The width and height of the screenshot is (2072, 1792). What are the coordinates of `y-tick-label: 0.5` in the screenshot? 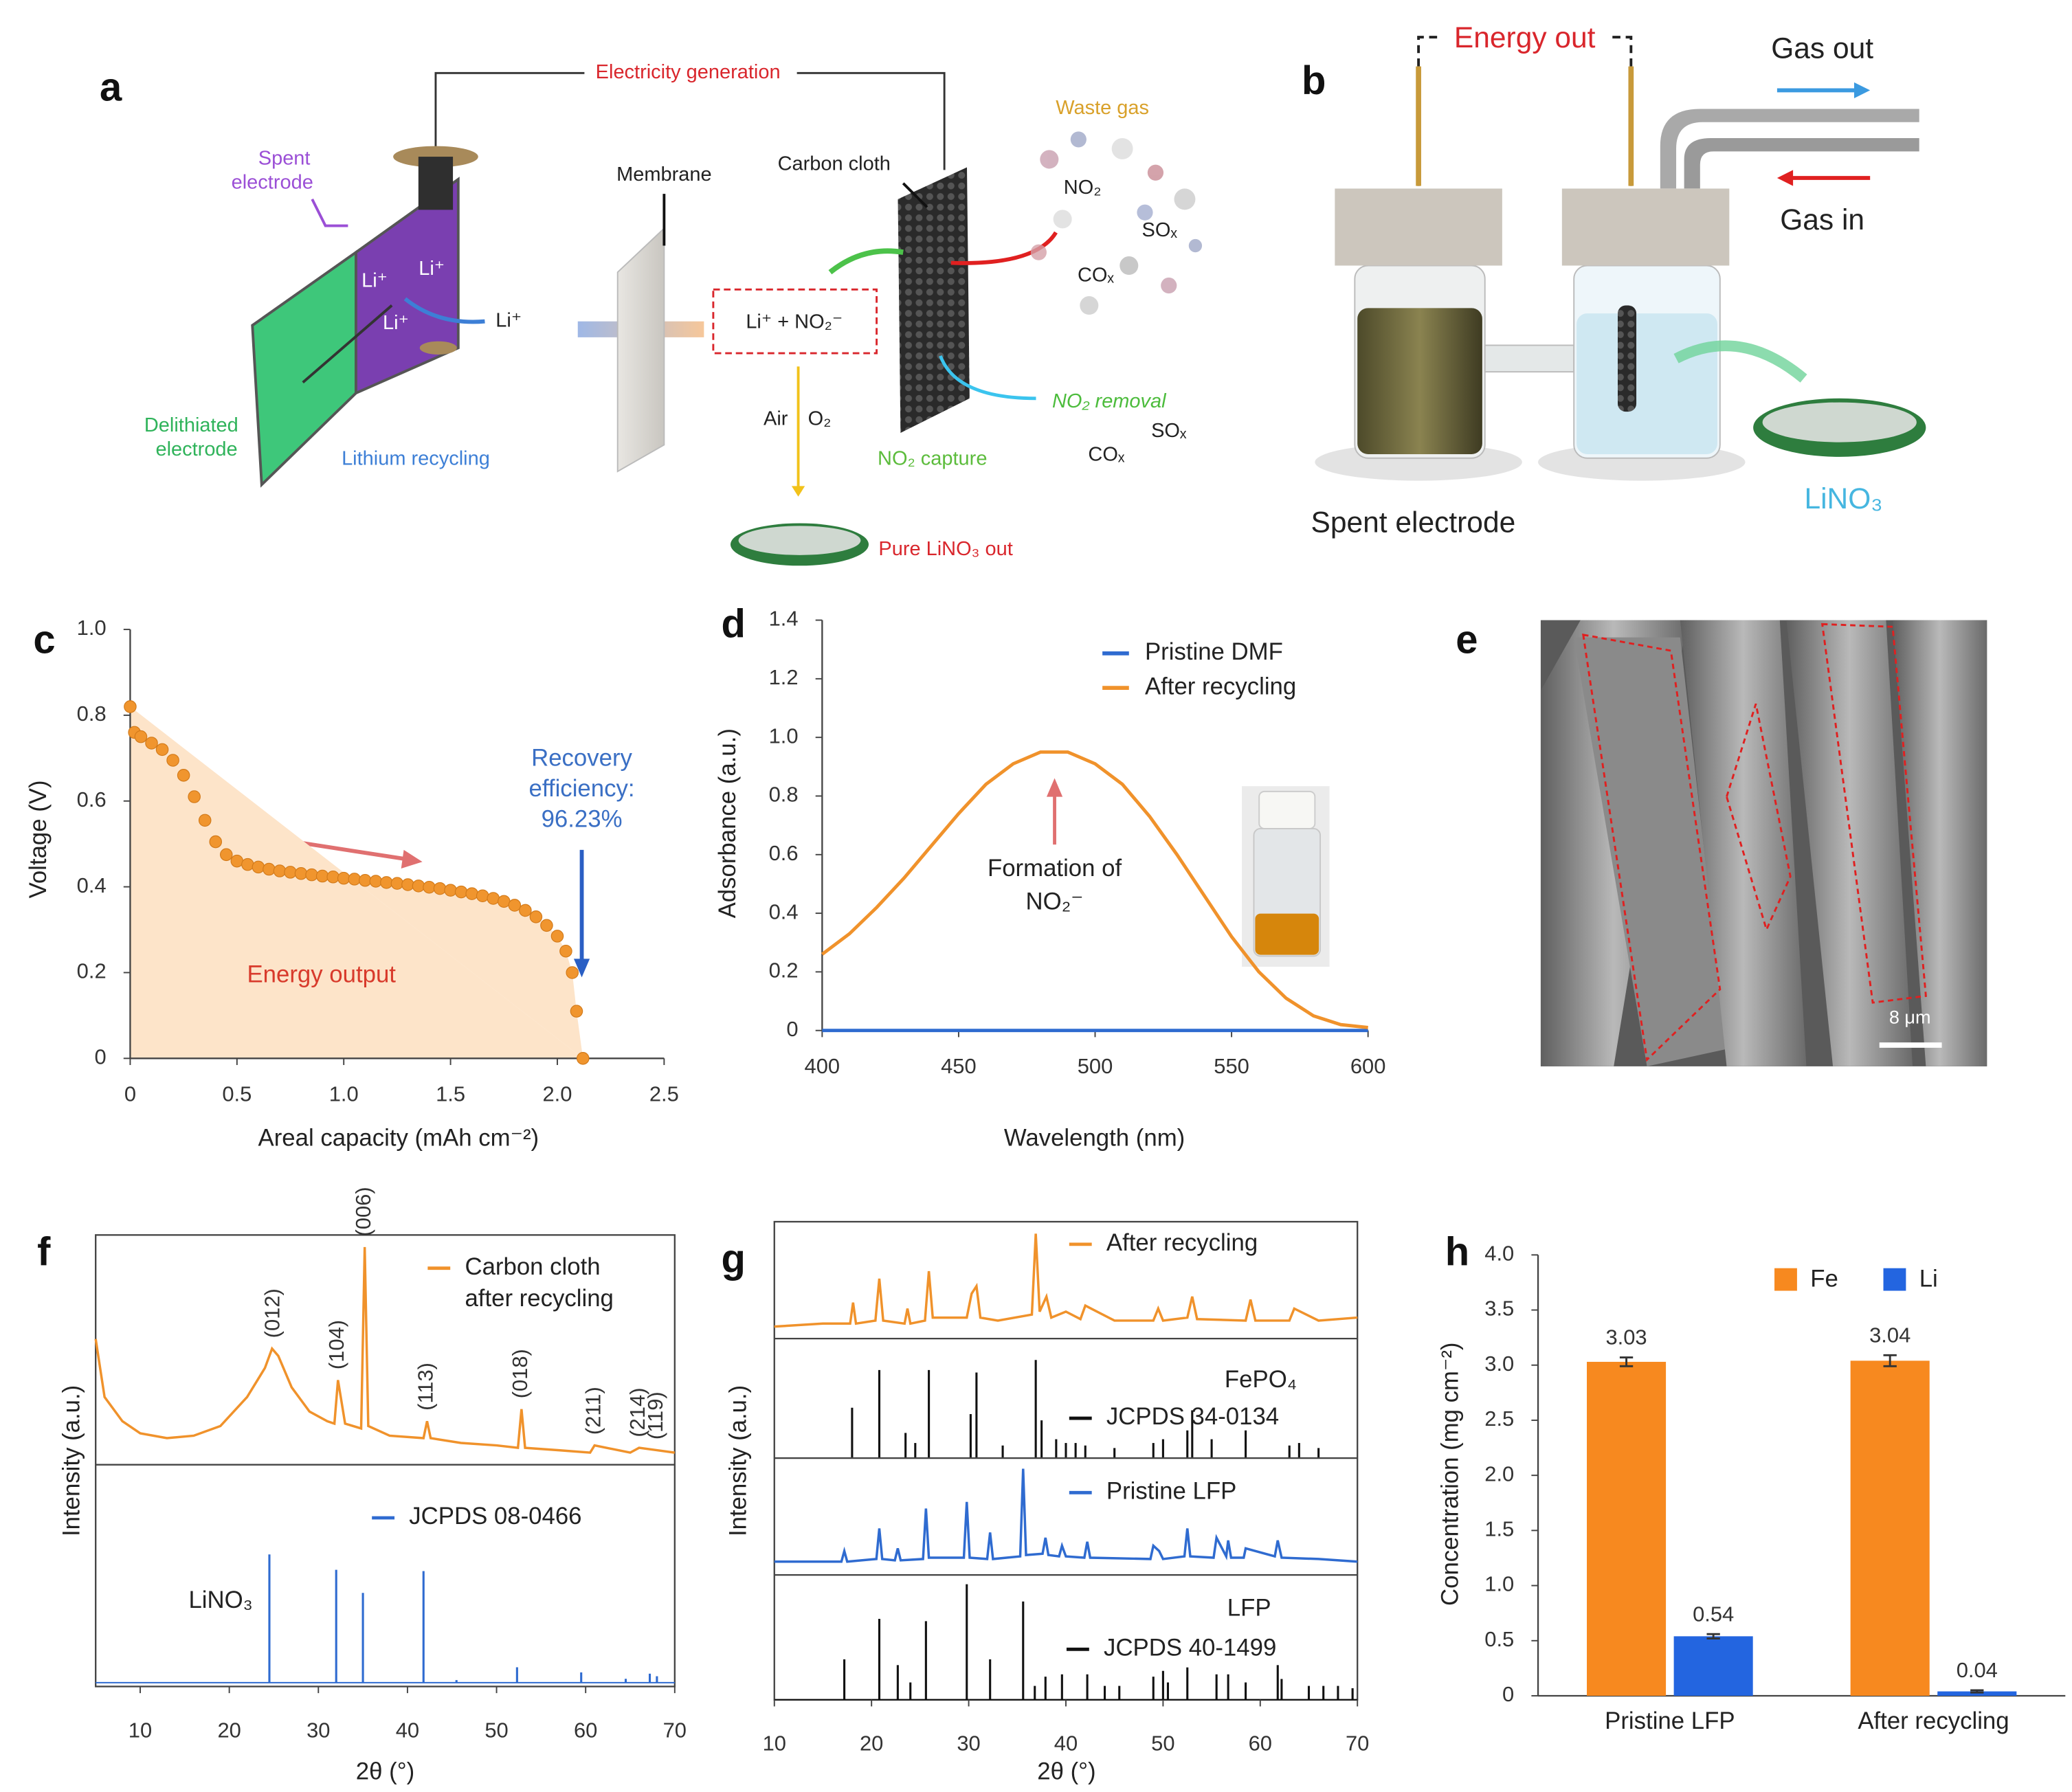 It's located at (1499, 1639).